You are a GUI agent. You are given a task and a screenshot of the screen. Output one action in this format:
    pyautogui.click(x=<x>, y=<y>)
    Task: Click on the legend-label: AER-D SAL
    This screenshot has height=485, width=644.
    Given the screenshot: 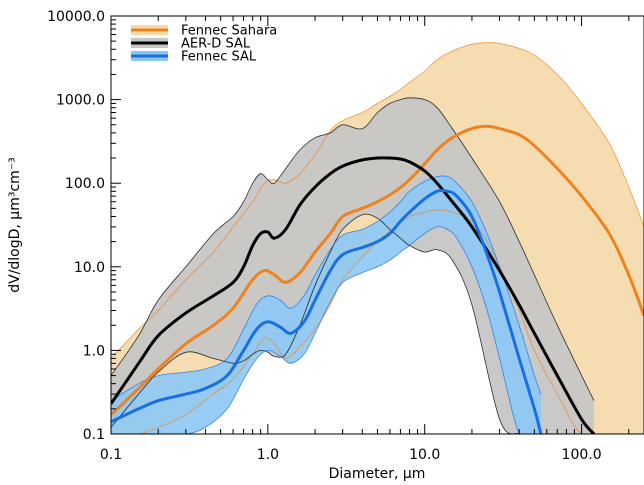 What is the action you would take?
    pyautogui.click(x=216, y=44)
    